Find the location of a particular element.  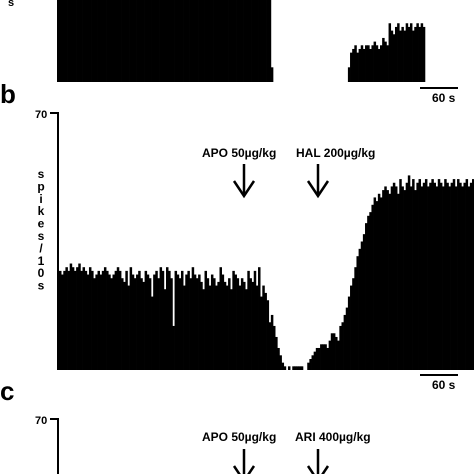

panel-b-ytick-top: 70 is located at coordinates (41, 115).